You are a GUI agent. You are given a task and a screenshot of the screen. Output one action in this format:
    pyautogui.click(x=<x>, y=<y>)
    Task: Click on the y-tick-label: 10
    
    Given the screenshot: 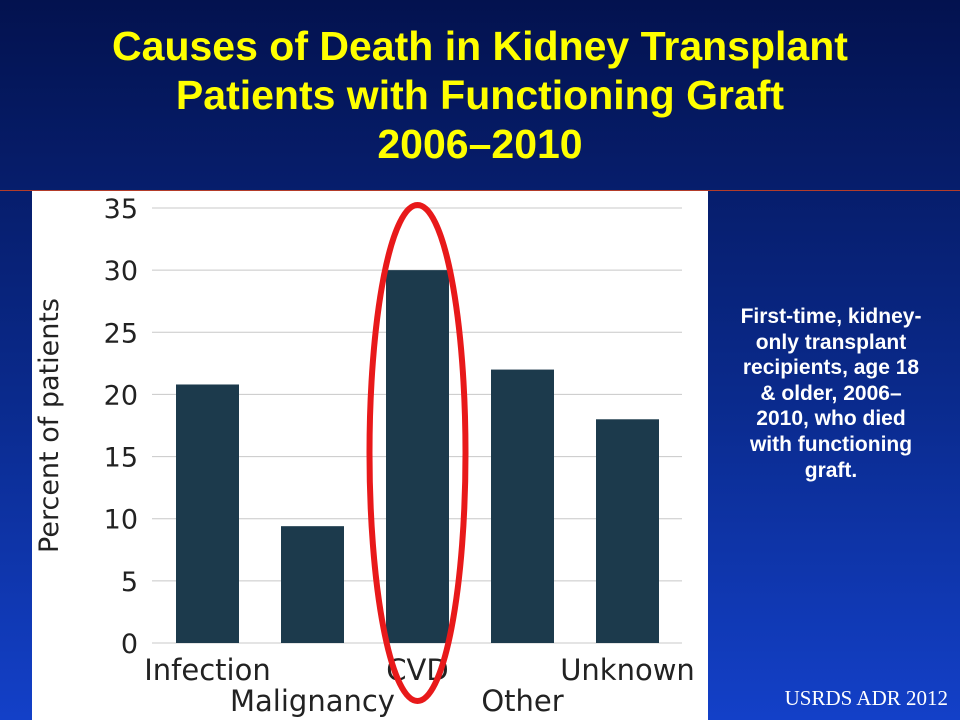 What is the action you would take?
    pyautogui.click(x=121, y=520)
    